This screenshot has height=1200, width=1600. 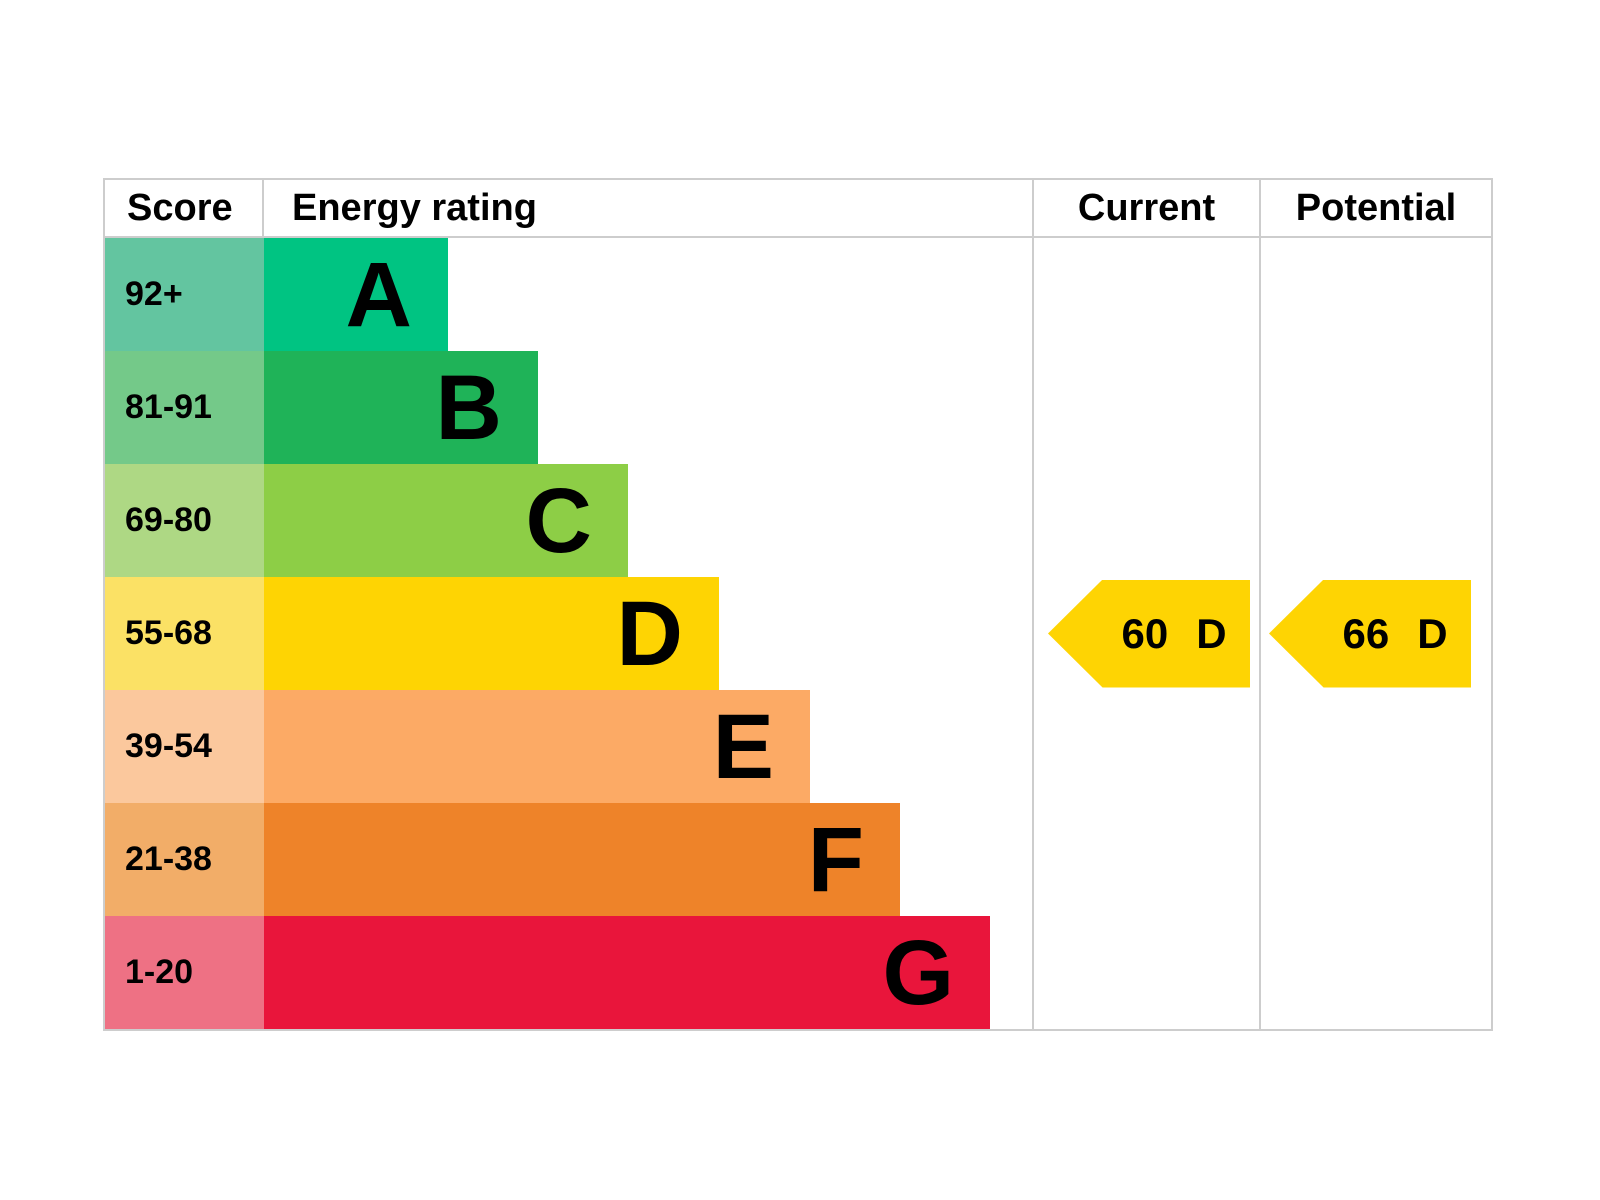 What do you see at coordinates (491, 633) in the screenshot?
I see `band-bar: D` at bounding box center [491, 633].